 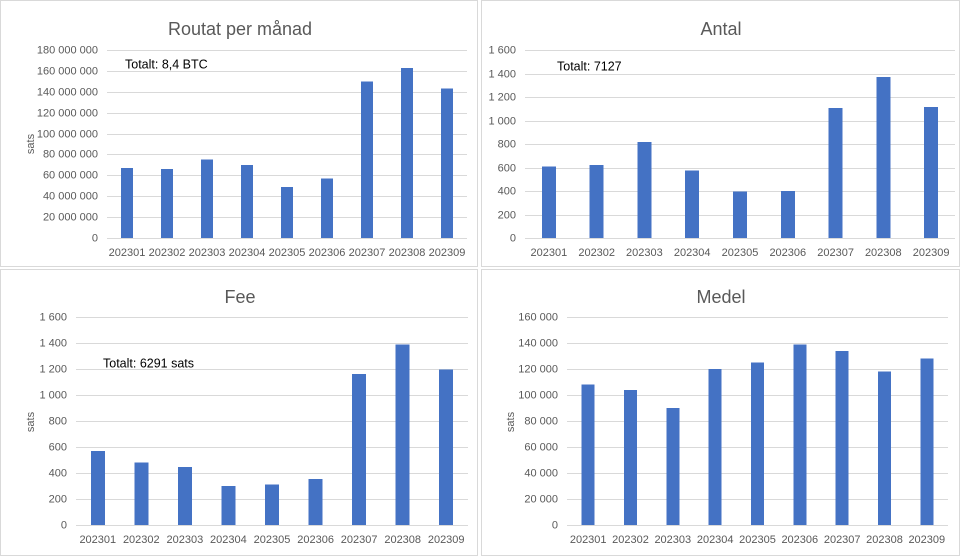 I want to click on y-tick-label: 200, so click(x=58, y=499).